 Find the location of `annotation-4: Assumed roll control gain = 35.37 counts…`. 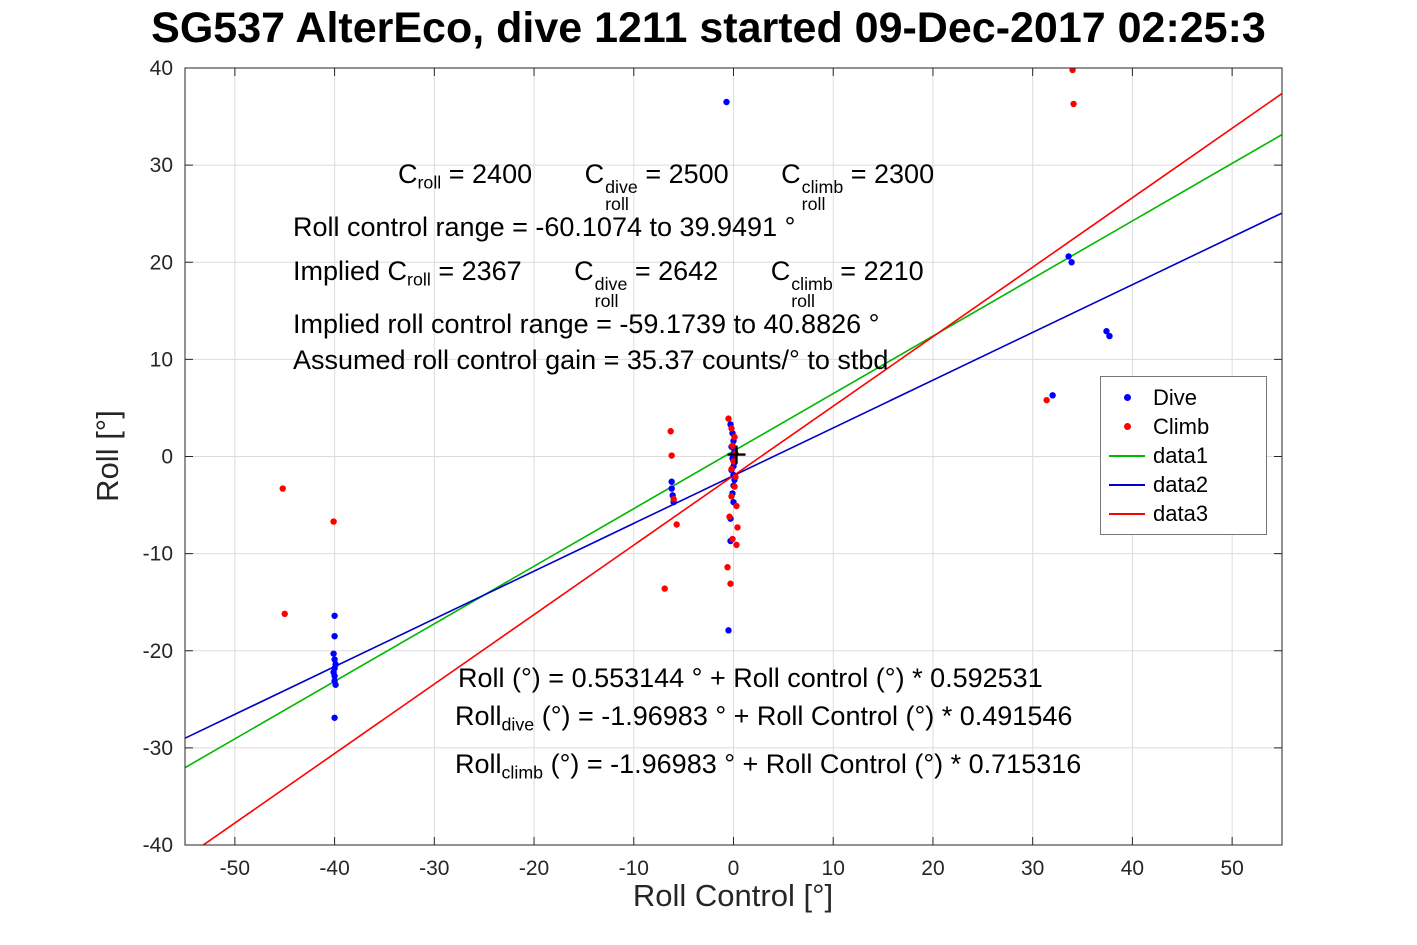

annotation-4: Assumed roll control gain = 35.37 counts… is located at coordinates (591, 360).